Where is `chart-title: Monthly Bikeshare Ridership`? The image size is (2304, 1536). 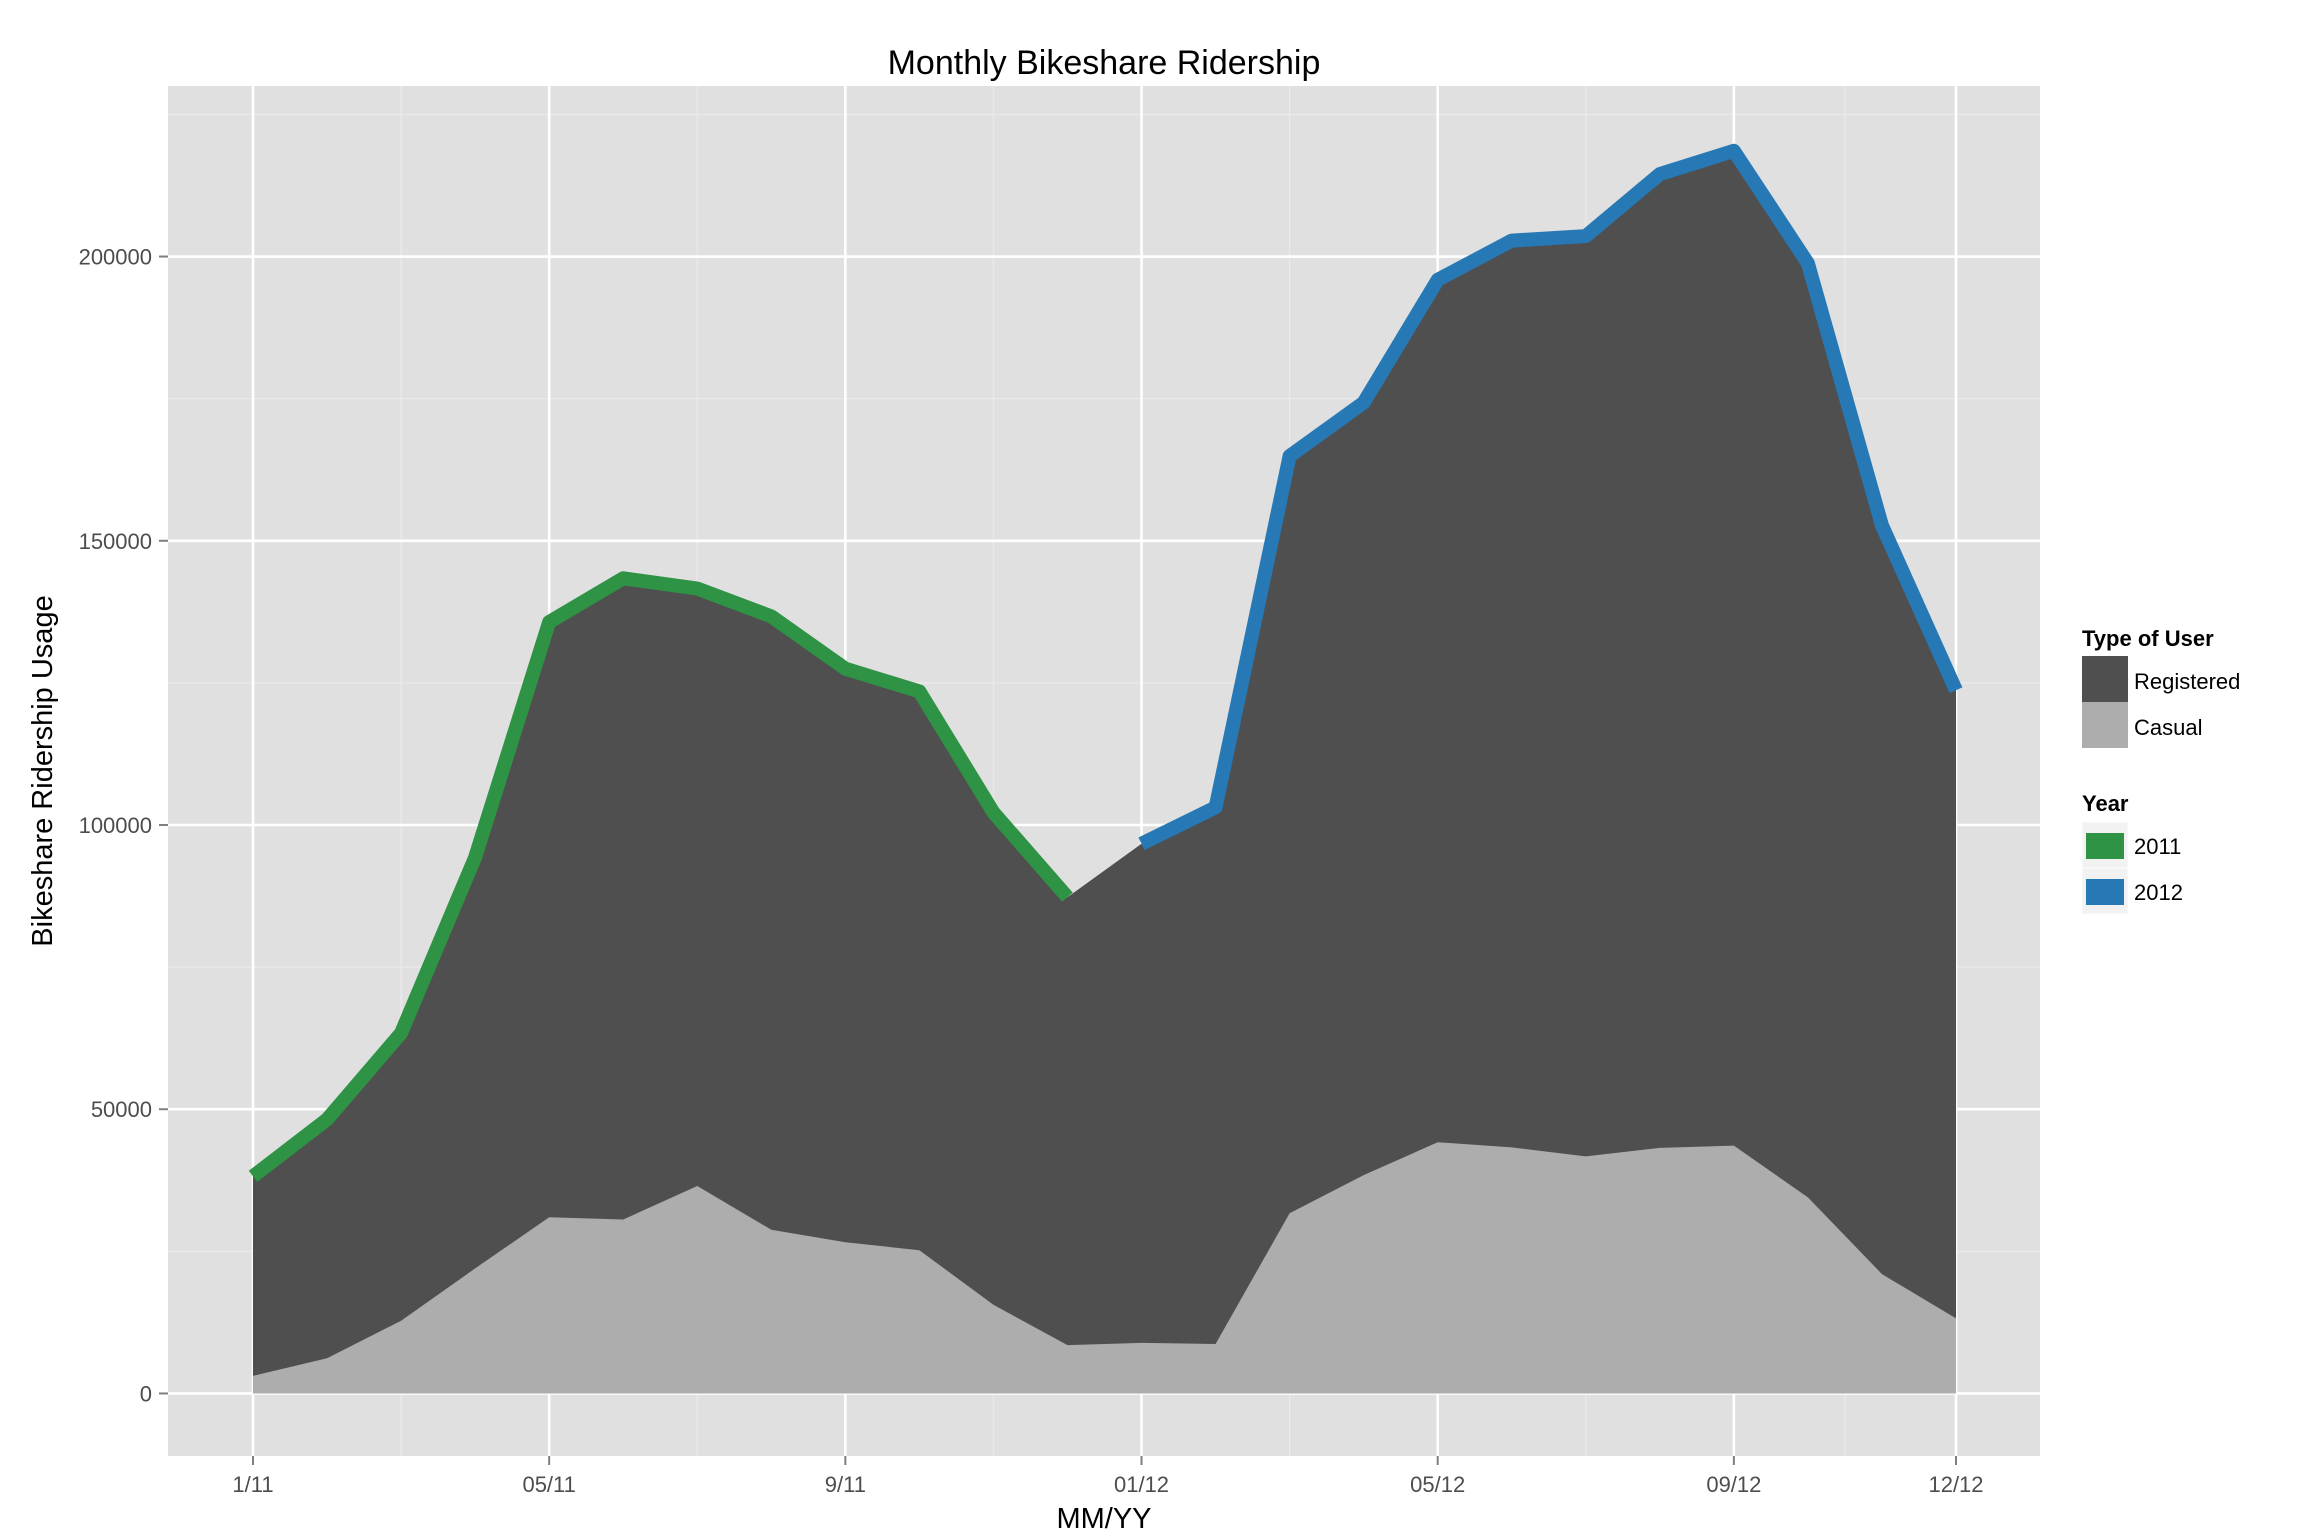 chart-title: Monthly Bikeshare Ridership is located at coordinates (1104, 63).